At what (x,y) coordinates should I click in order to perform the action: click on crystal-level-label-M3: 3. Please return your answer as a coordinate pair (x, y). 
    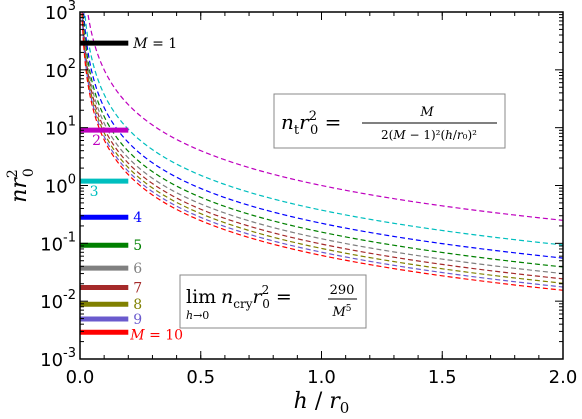
    Looking at the image, I should click on (94, 192).